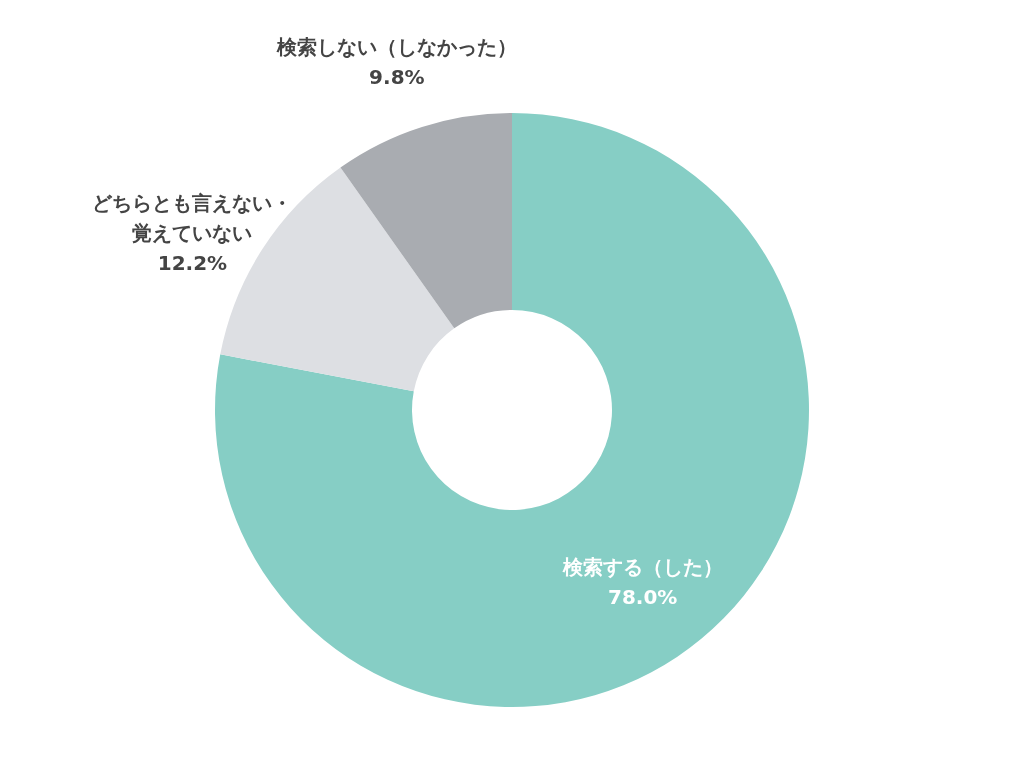 The image size is (1024, 768). Describe the element at coordinates (192, 218) in the screenshot. I see `slice-label: どちらとも言えない・覚えていない` at that location.